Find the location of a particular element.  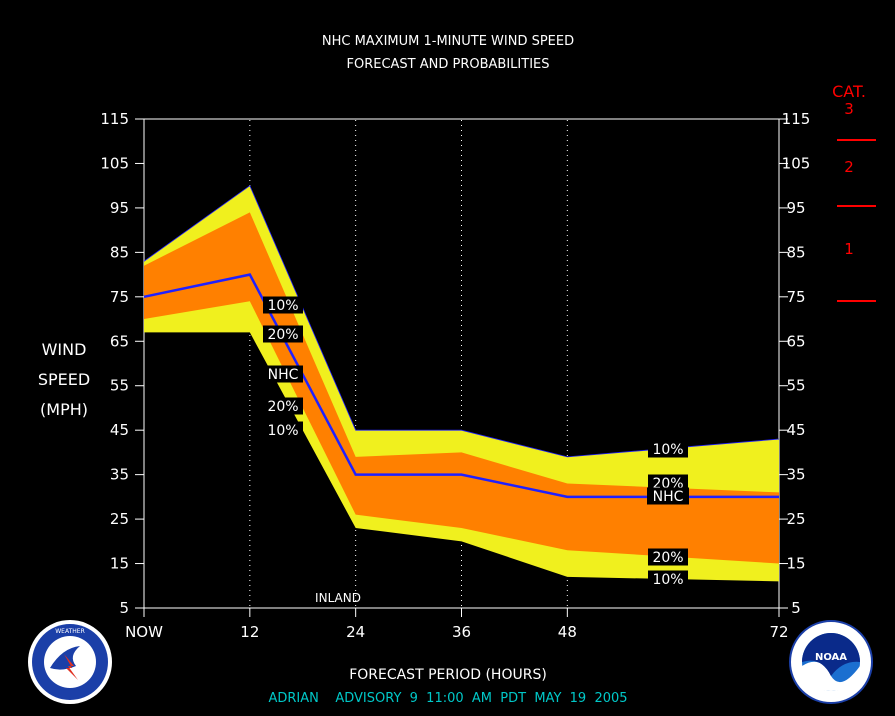

y-axis-title-line-3: (MPH) is located at coordinates (64, 409).